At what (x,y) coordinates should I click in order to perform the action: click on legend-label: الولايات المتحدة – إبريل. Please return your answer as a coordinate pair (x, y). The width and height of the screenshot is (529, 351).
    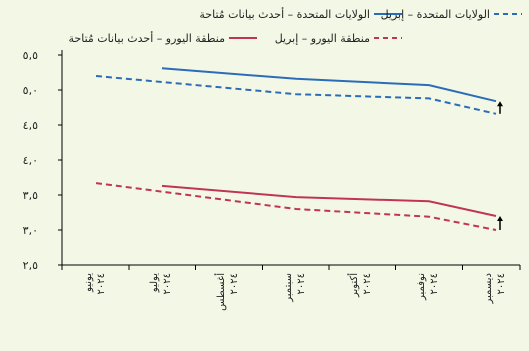
    Looking at the image, I should click on (435, 14).